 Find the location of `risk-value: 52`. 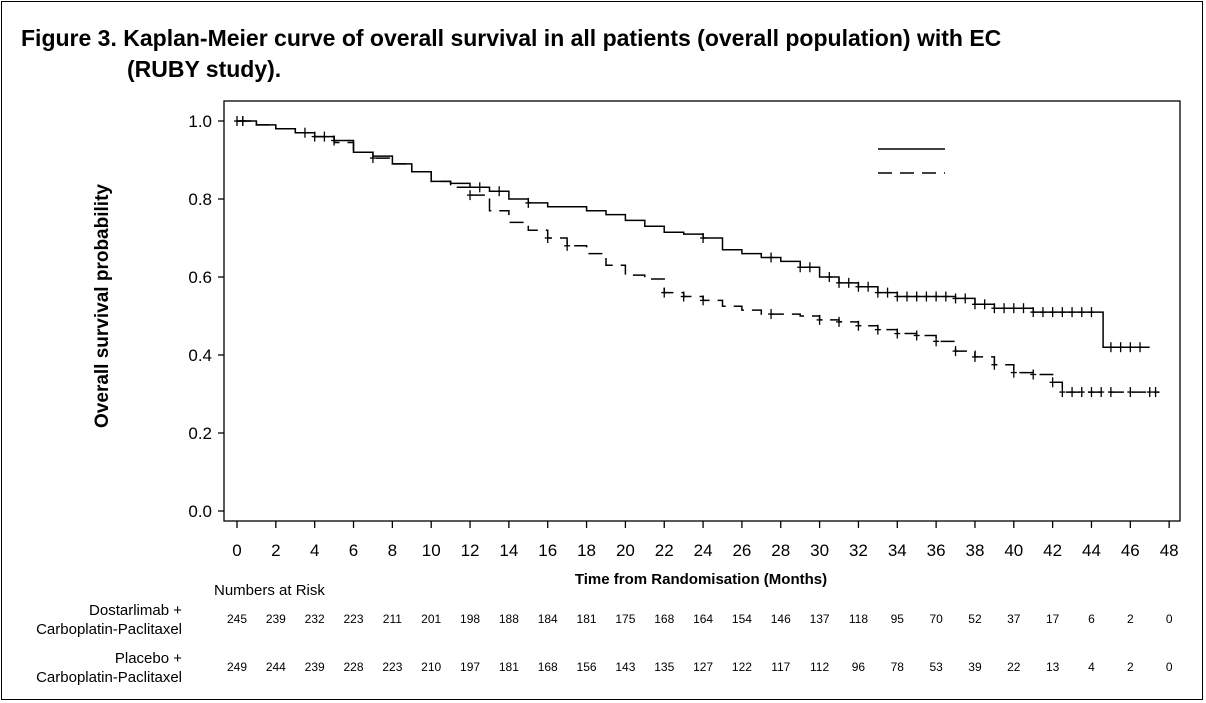

risk-value: 52 is located at coordinates (975, 619).